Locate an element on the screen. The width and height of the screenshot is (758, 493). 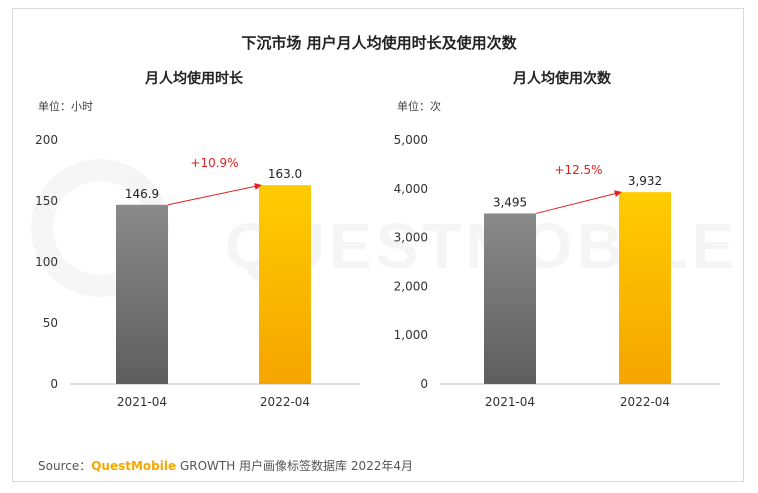
y-tick-label: 150 is located at coordinates (46, 201).